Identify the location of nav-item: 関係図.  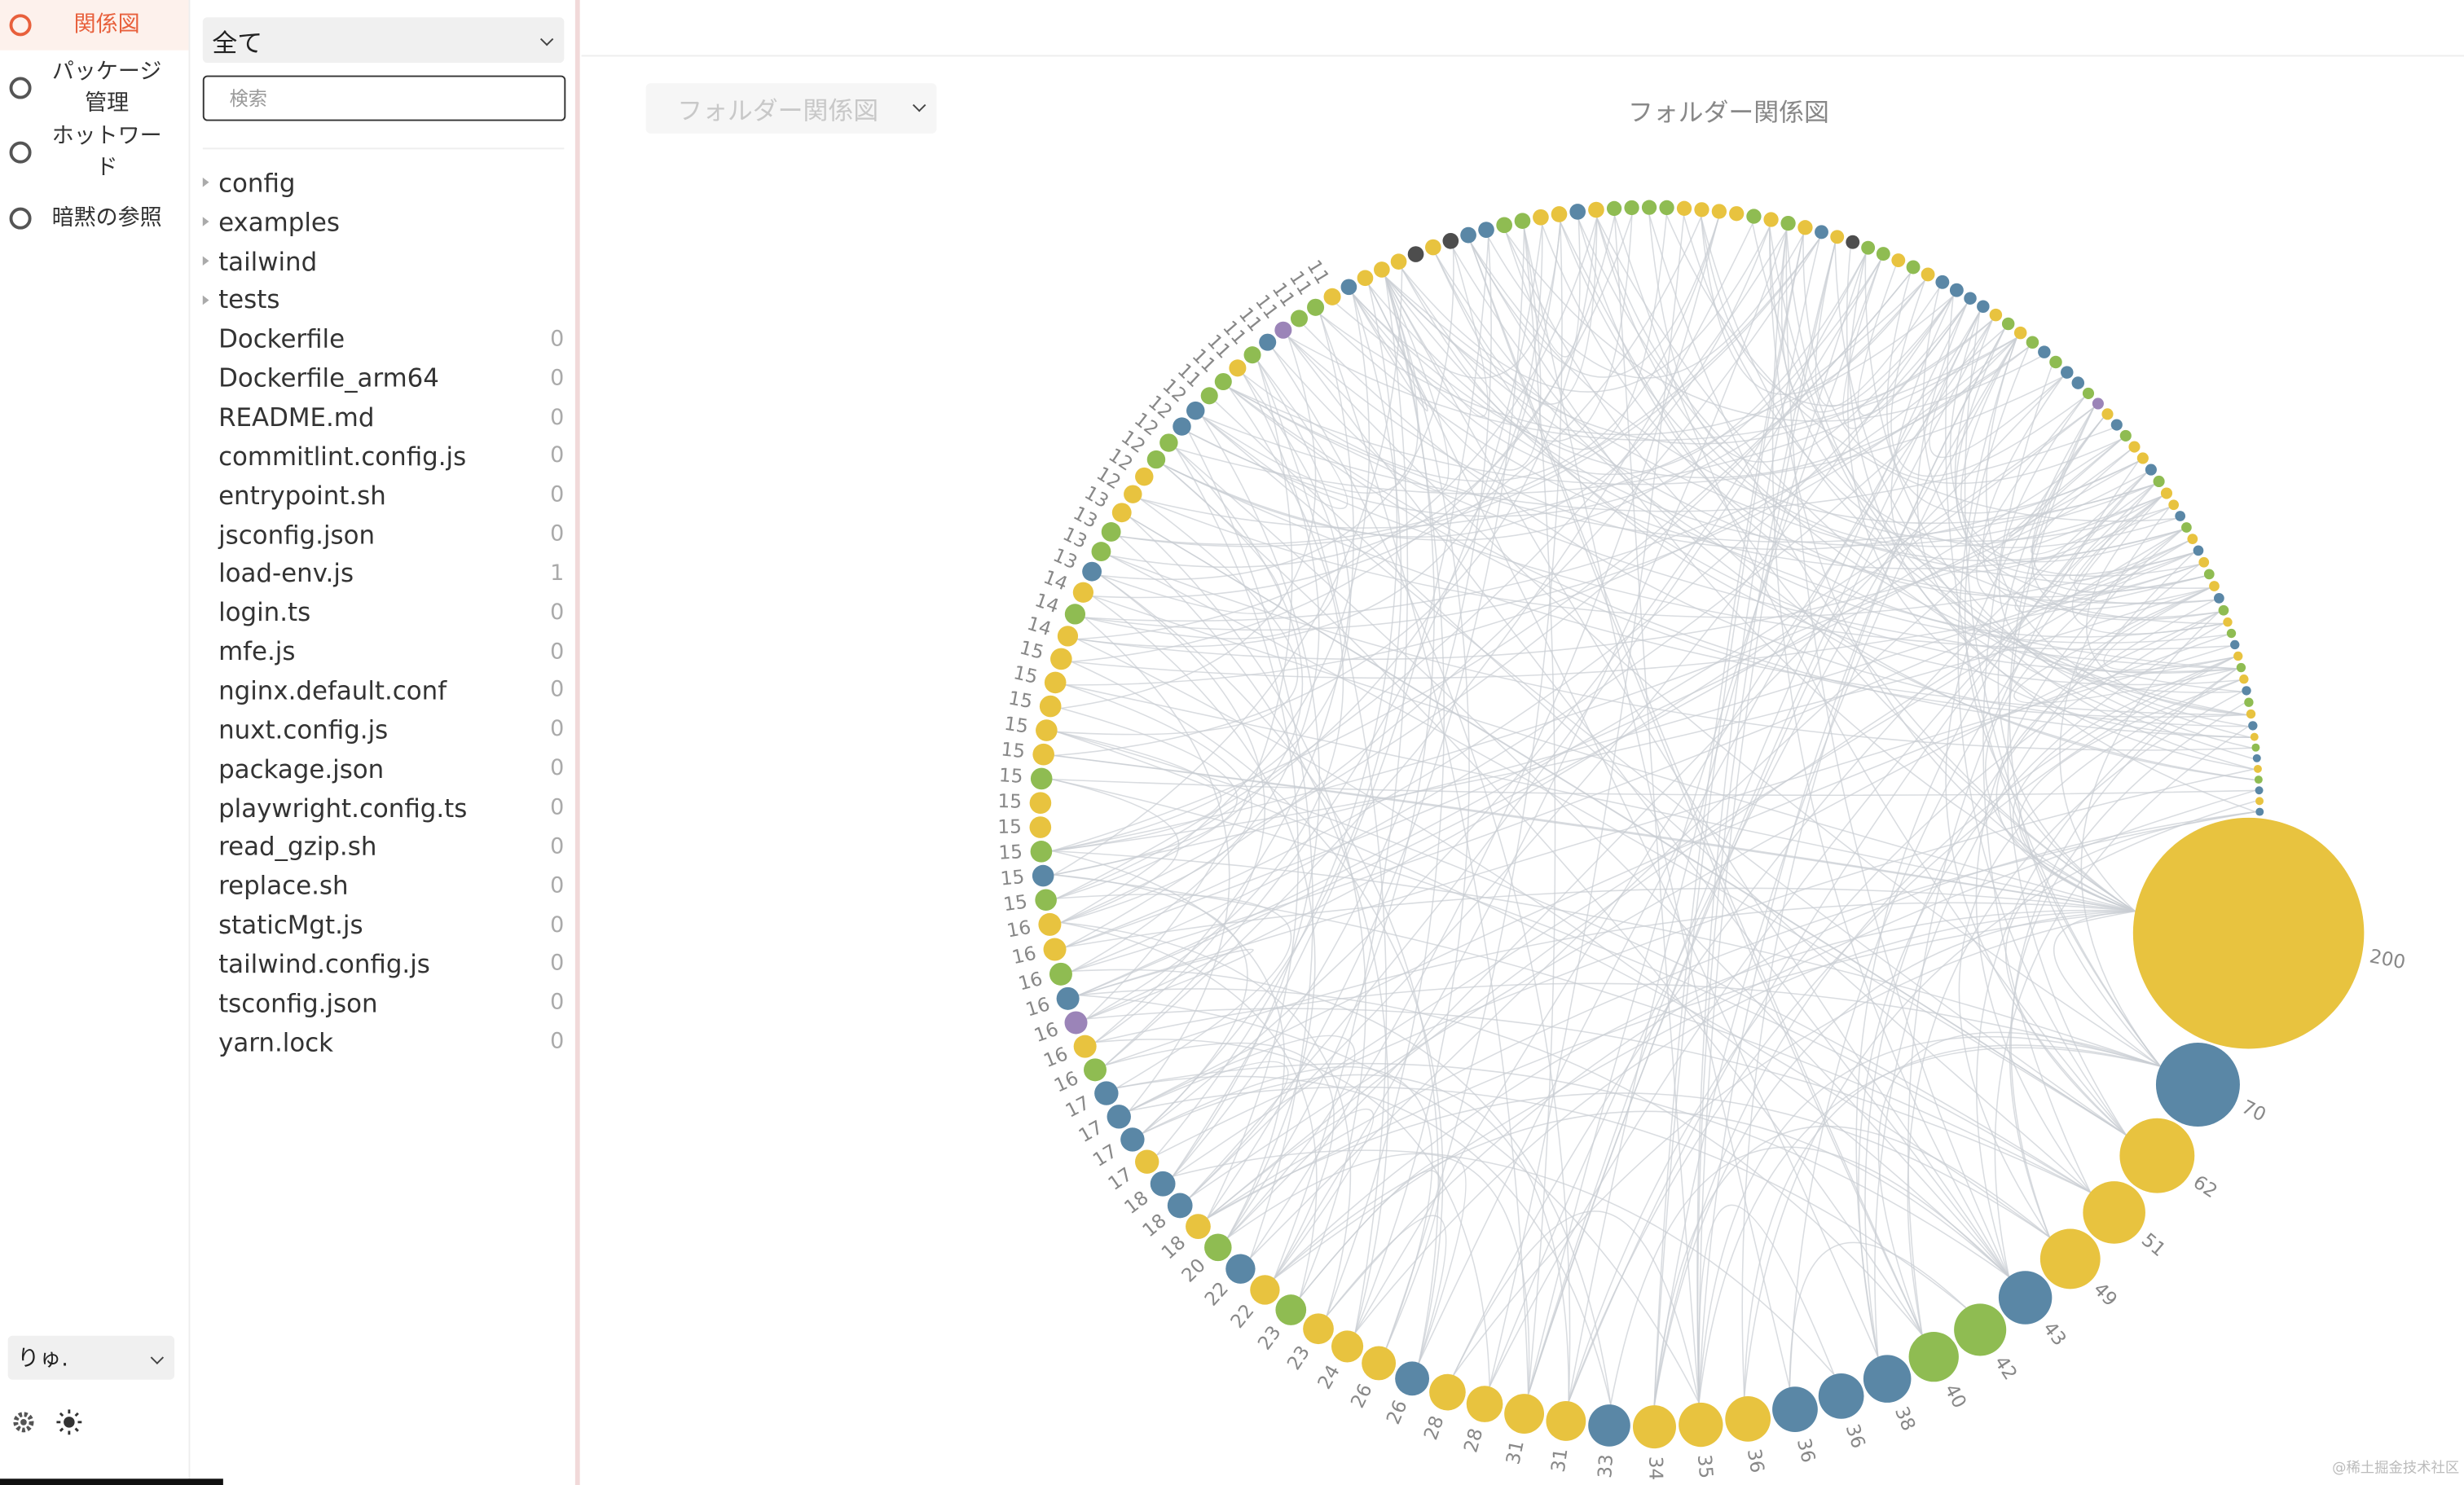
(94, 25).